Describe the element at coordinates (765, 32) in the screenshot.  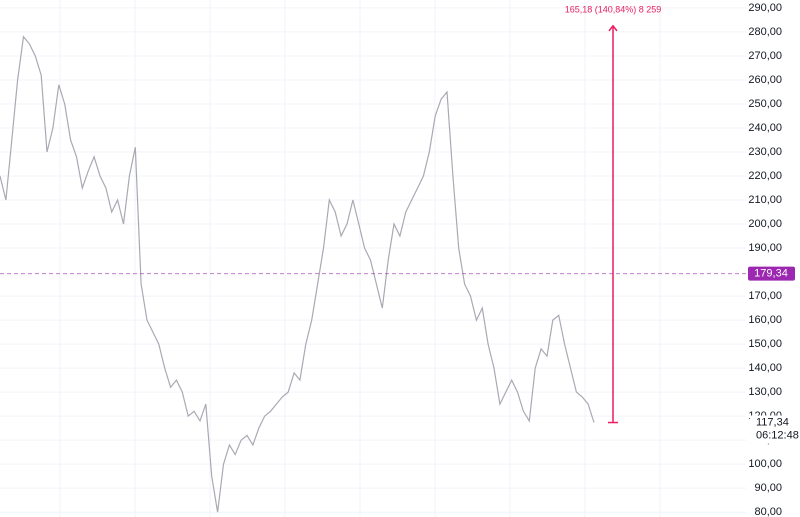
I see `y-tick-label: 280,00` at that location.